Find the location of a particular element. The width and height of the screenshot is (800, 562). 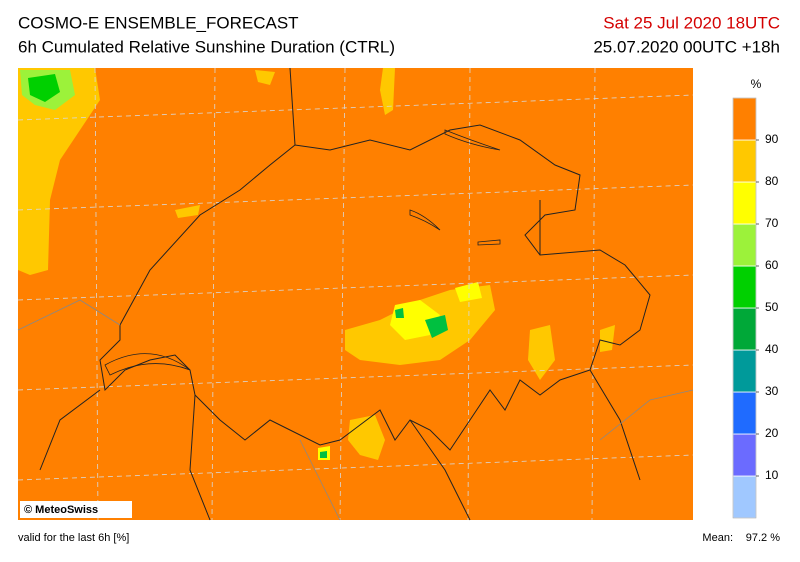

colorbar-tick-label: 90 is located at coordinates (772, 139).